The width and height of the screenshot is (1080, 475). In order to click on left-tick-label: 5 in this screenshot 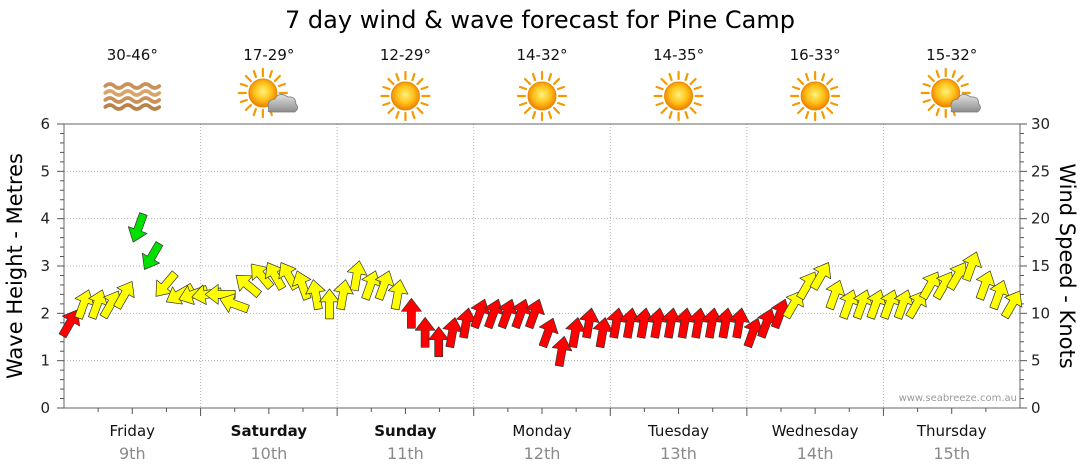, I will do `click(45, 171)`.